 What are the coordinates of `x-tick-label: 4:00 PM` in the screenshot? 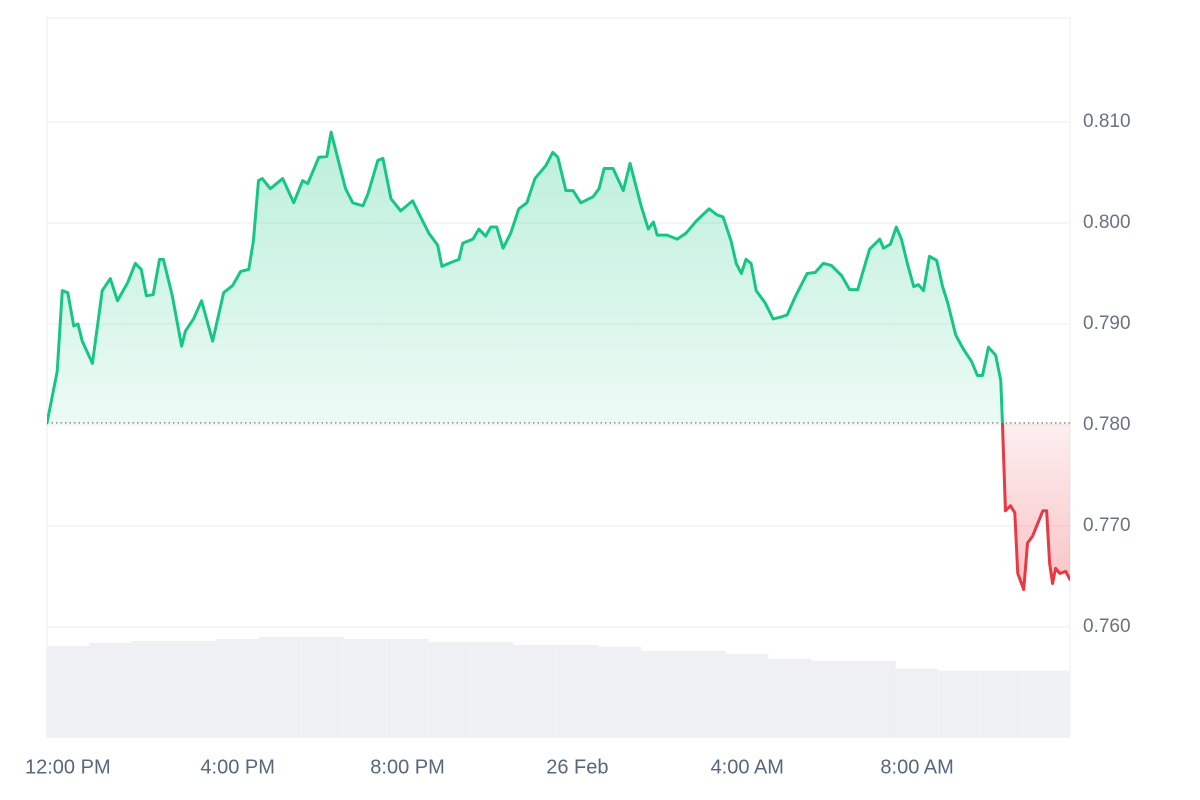 It's located at (237, 767).